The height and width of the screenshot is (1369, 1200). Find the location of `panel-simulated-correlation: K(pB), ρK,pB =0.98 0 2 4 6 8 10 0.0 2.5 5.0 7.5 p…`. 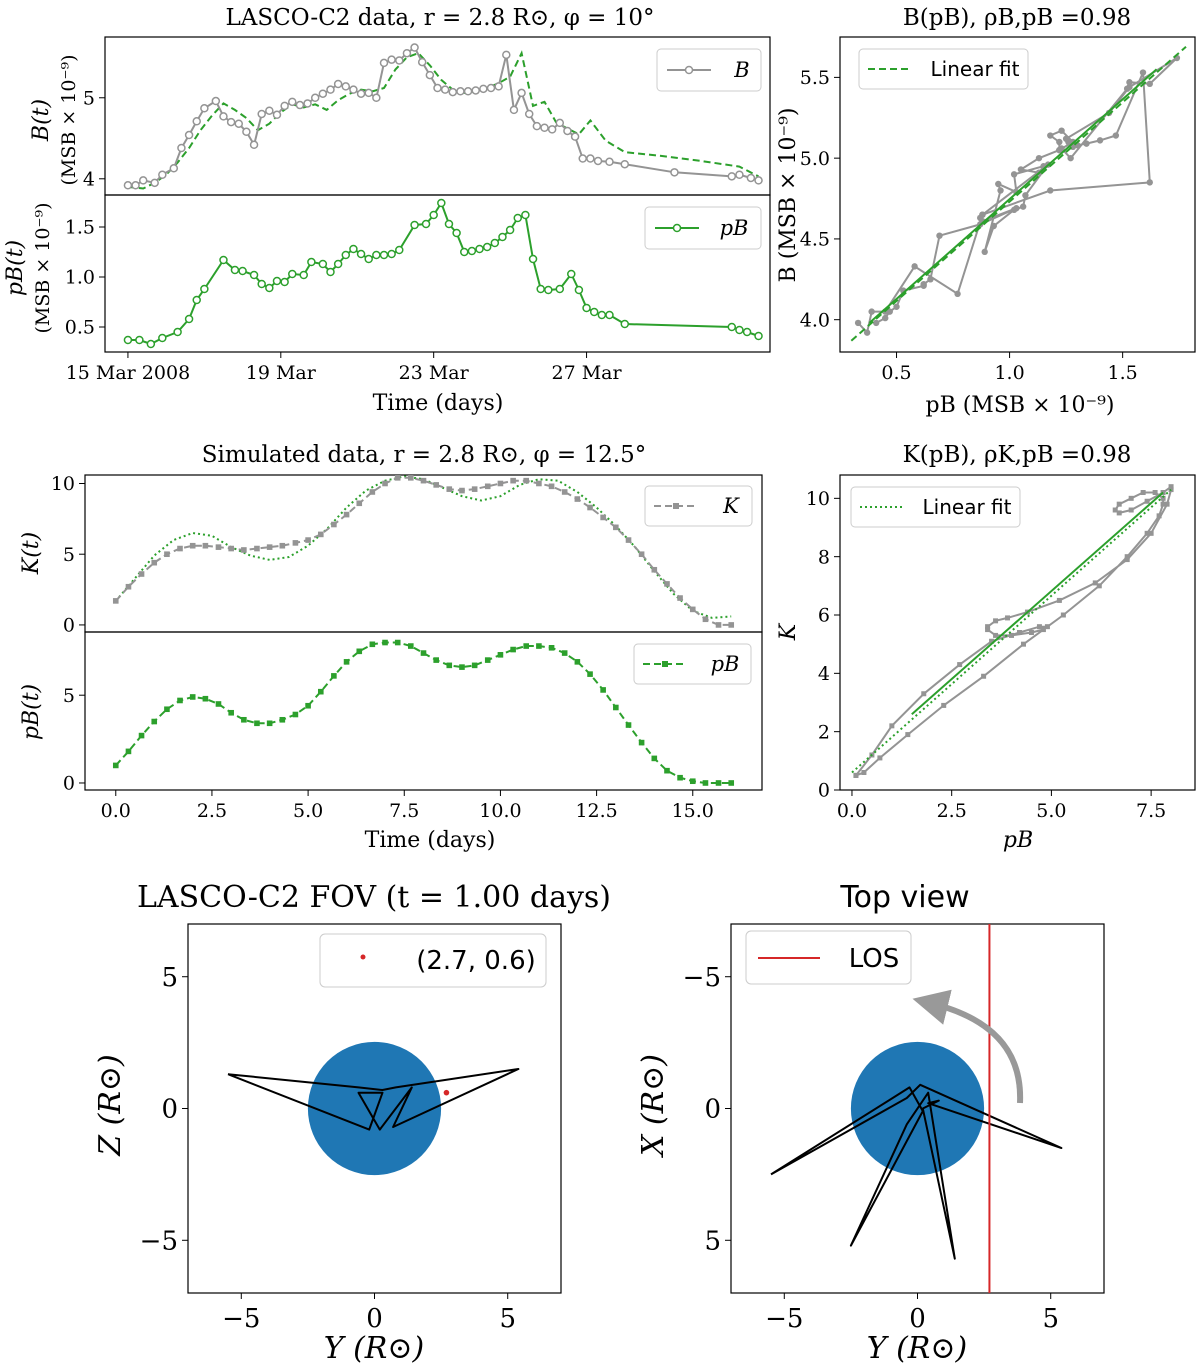

panel-simulated-correlation: K(pB), ρK,pB =0.98 0 2 4 6 8 10 0.0 2.5 5.0 7.5 p… is located at coordinates (986, 647).